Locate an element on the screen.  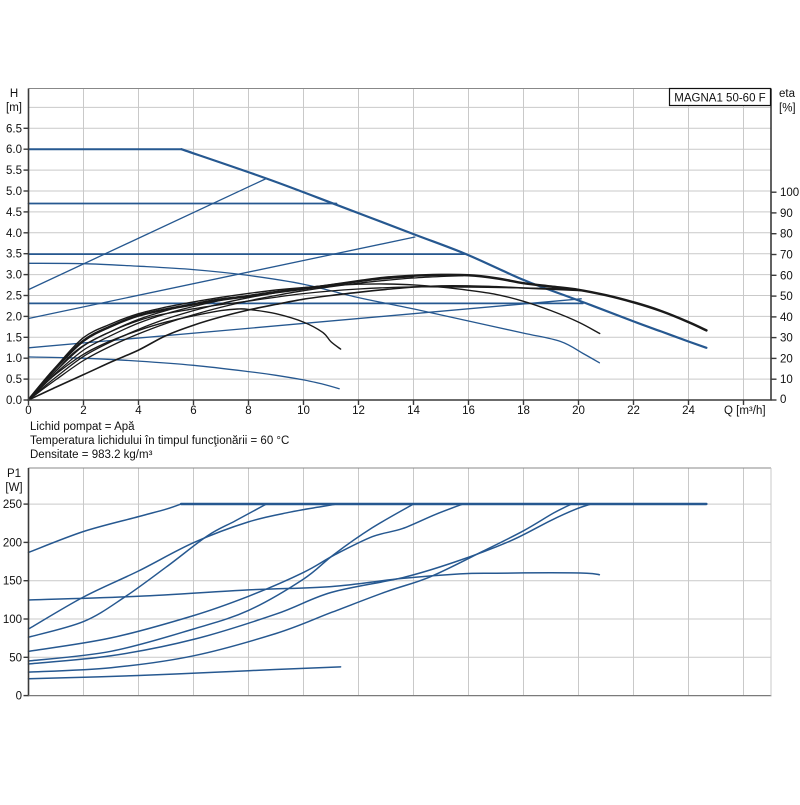
svg-text: 200 is located at coordinates (12, 543).